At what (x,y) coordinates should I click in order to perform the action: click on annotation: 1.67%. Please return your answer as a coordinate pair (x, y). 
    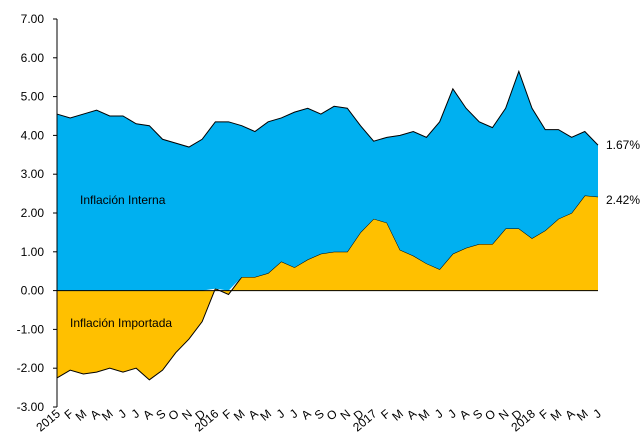
    Looking at the image, I should click on (623, 145).